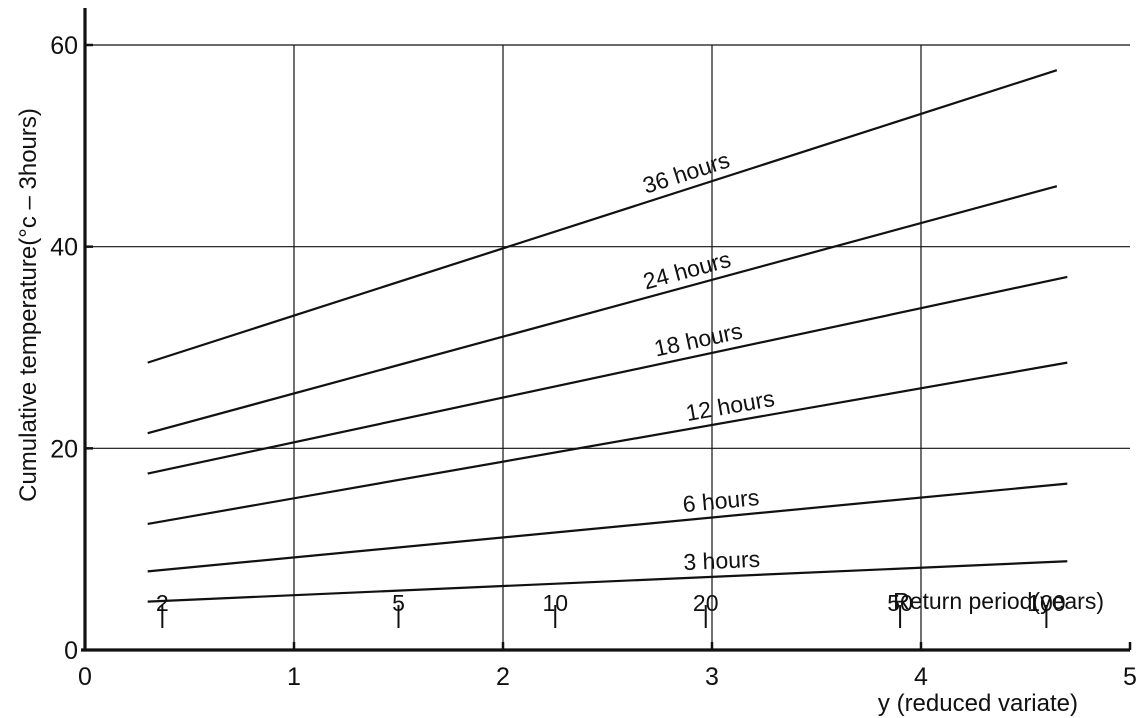 The image size is (1145, 718). What do you see at coordinates (921, 677) in the screenshot?
I see `x-tick-label-4: 4` at bounding box center [921, 677].